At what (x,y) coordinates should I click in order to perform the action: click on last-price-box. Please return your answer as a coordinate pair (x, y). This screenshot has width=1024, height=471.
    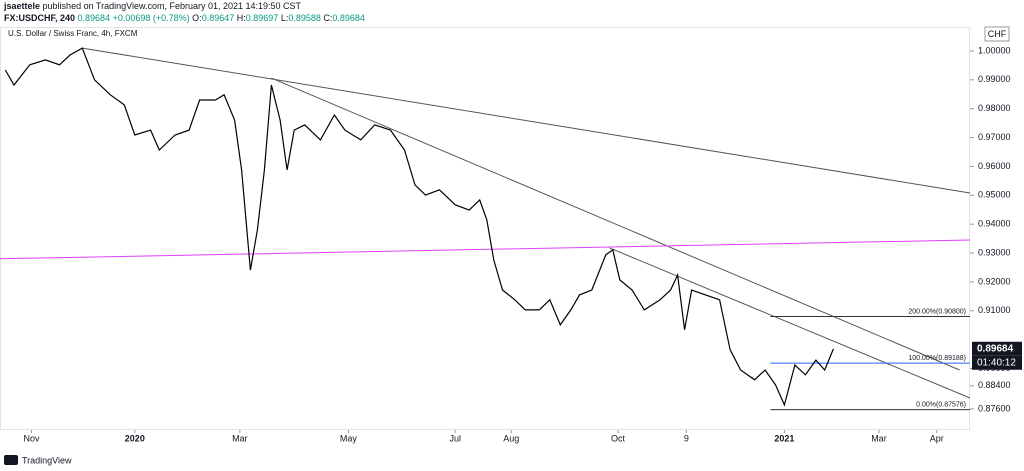
    Looking at the image, I should click on (997, 348).